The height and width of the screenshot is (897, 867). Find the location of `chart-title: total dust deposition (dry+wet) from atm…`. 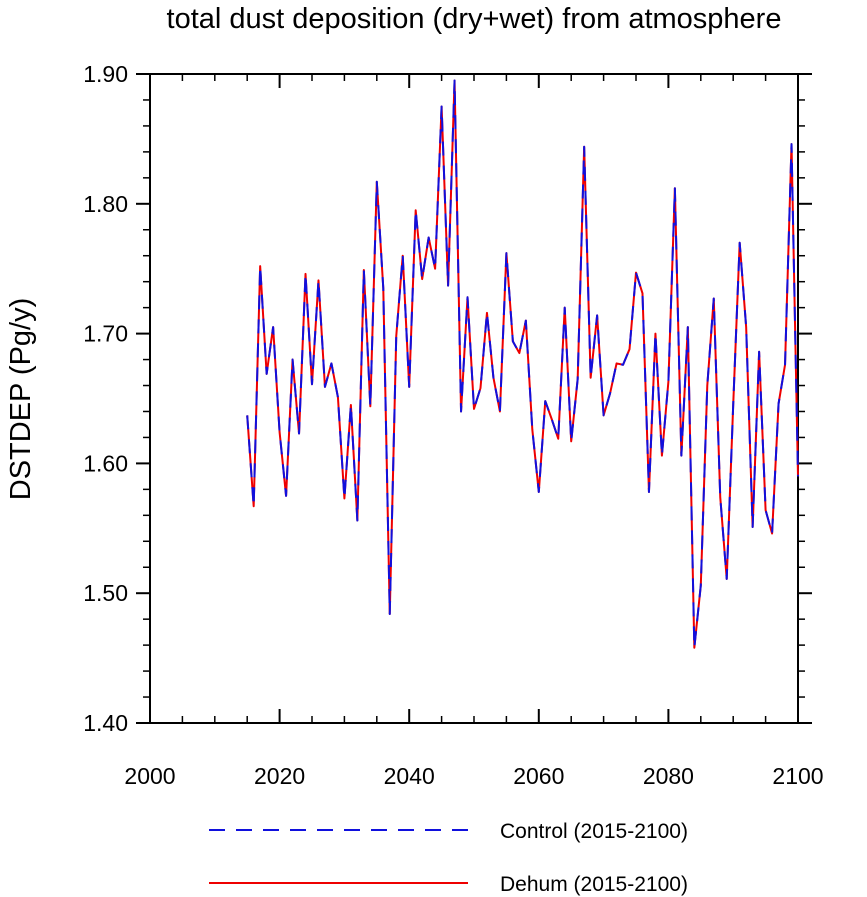

chart-title: total dust deposition (dry+wet) from atm… is located at coordinates (474, 19).